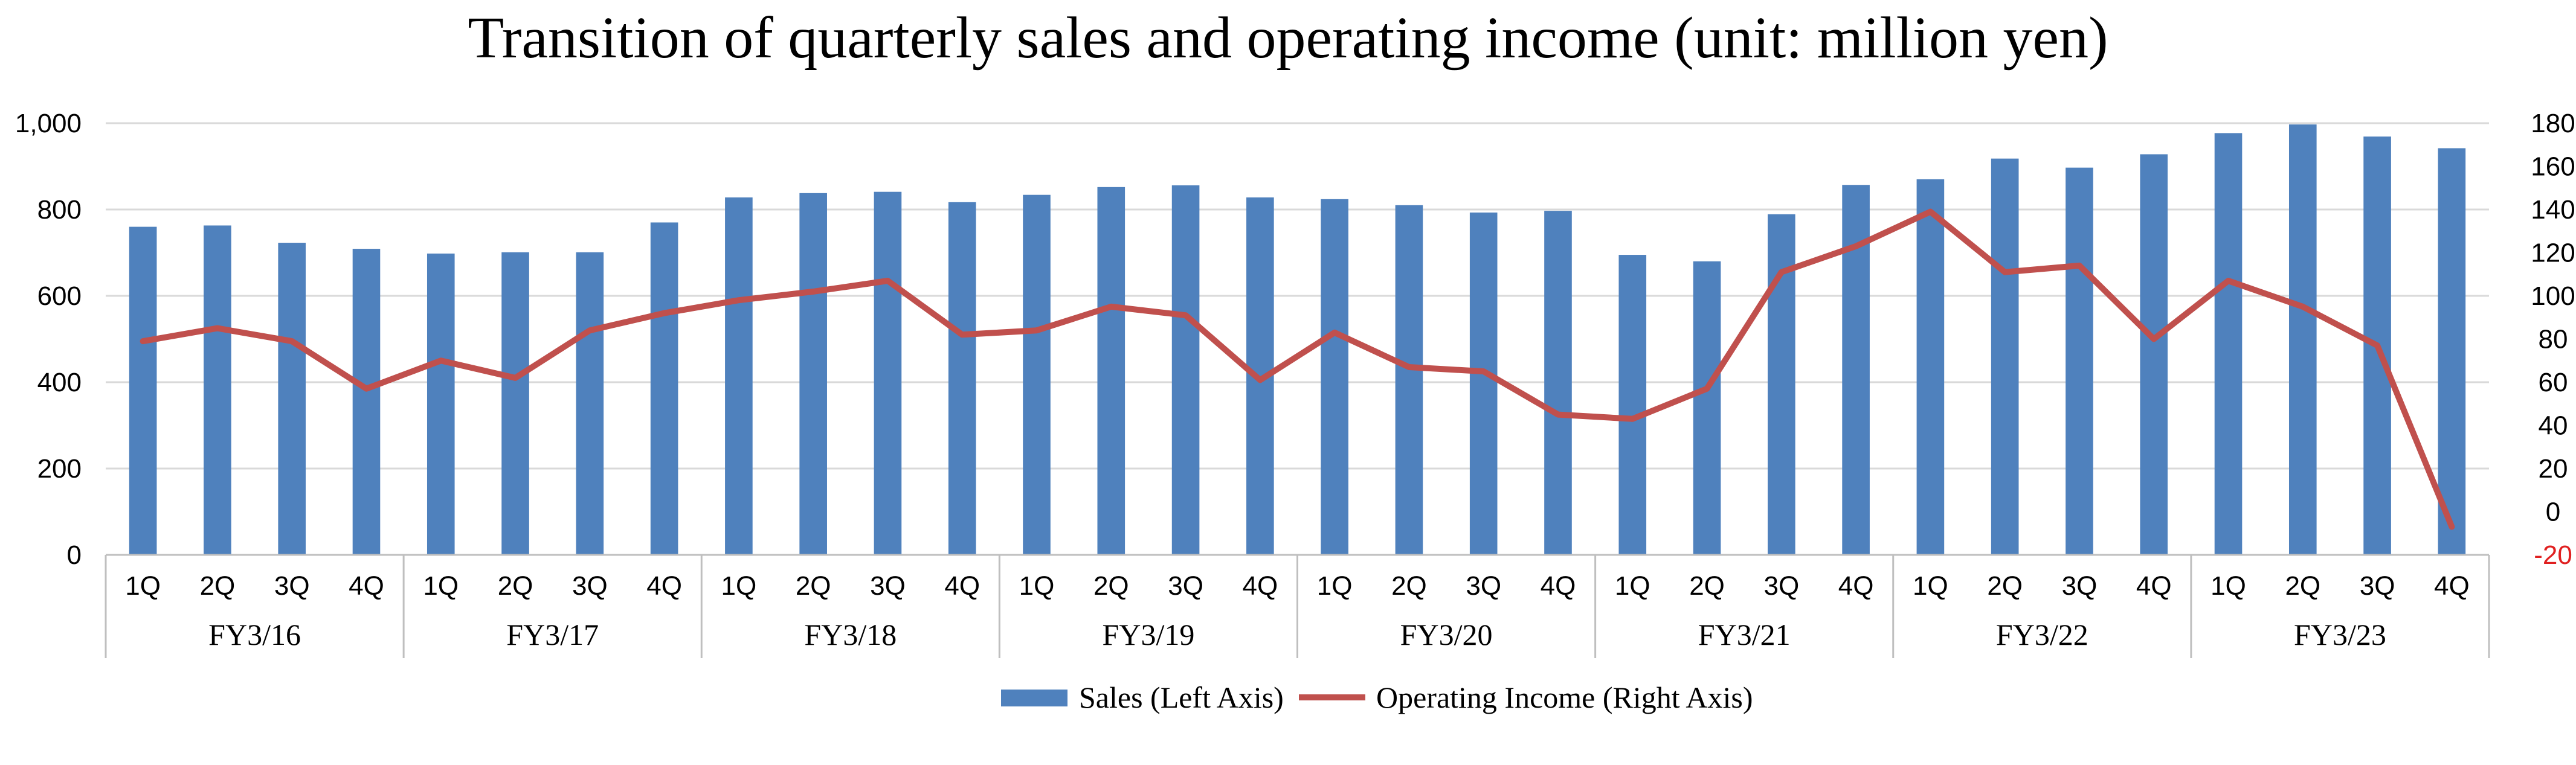 The height and width of the screenshot is (765, 2576). I want to click on fiscal-year-label: FY3/22, so click(2042, 634).